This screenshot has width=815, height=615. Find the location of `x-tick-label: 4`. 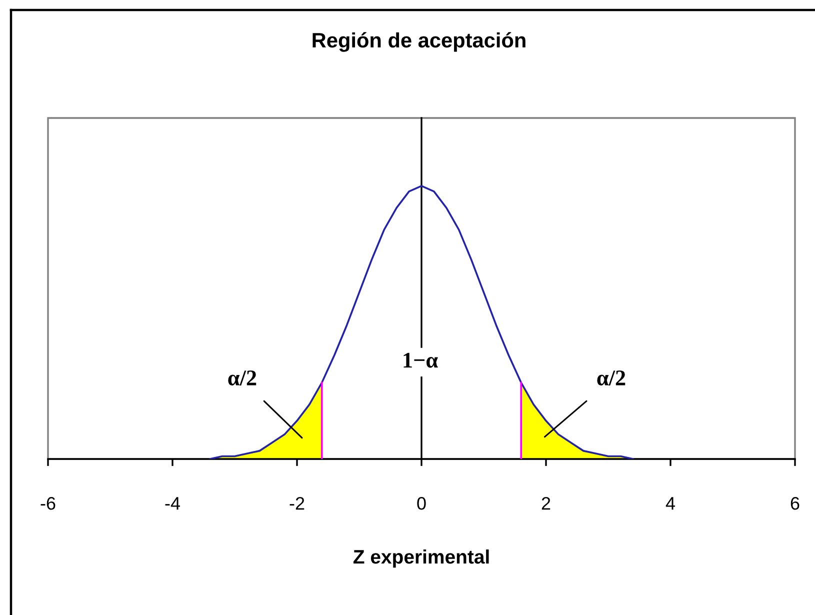

x-tick-label: 4 is located at coordinates (670, 503).